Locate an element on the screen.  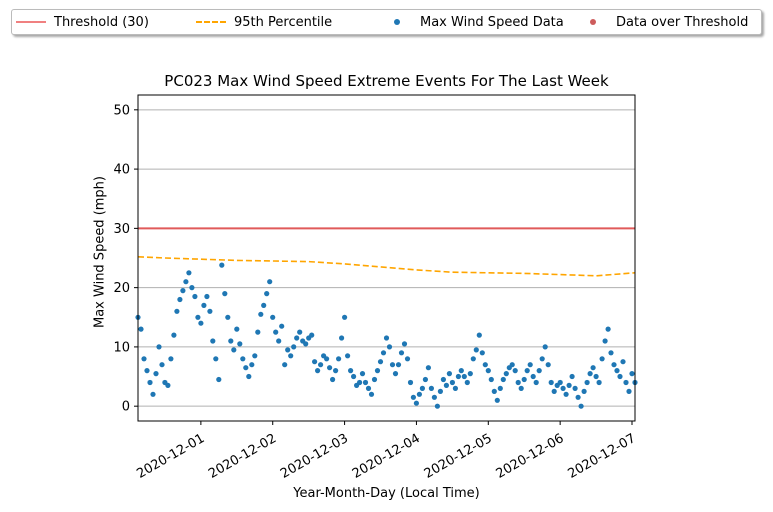
x-tick-label: 2020-12-05 is located at coordinates (458, 456).